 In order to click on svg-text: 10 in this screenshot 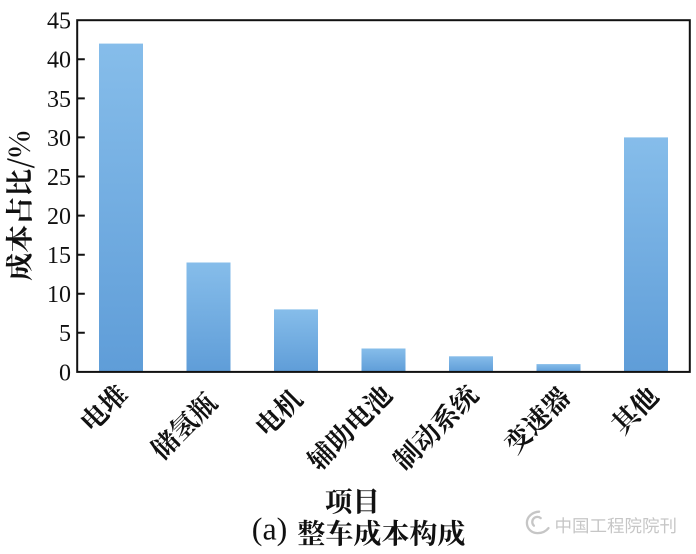, I will do `click(59, 295)`.